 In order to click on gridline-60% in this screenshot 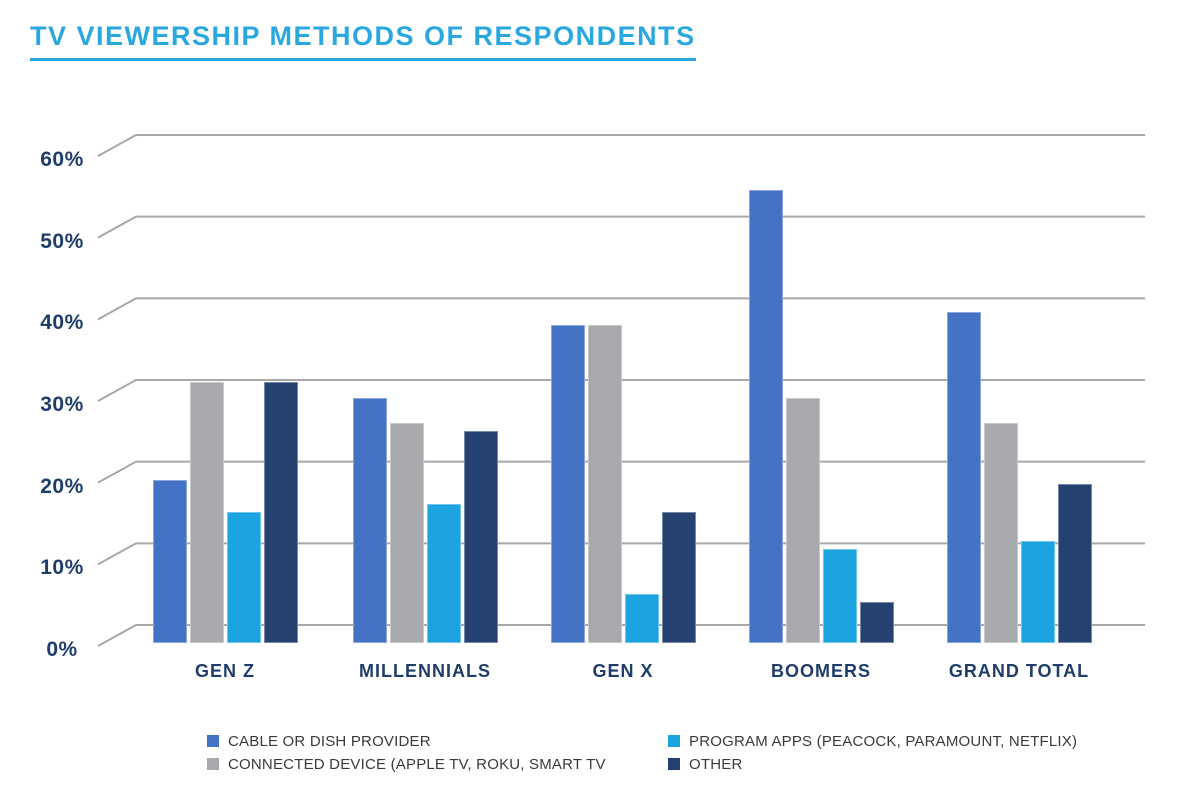, I will do `click(621, 145)`.